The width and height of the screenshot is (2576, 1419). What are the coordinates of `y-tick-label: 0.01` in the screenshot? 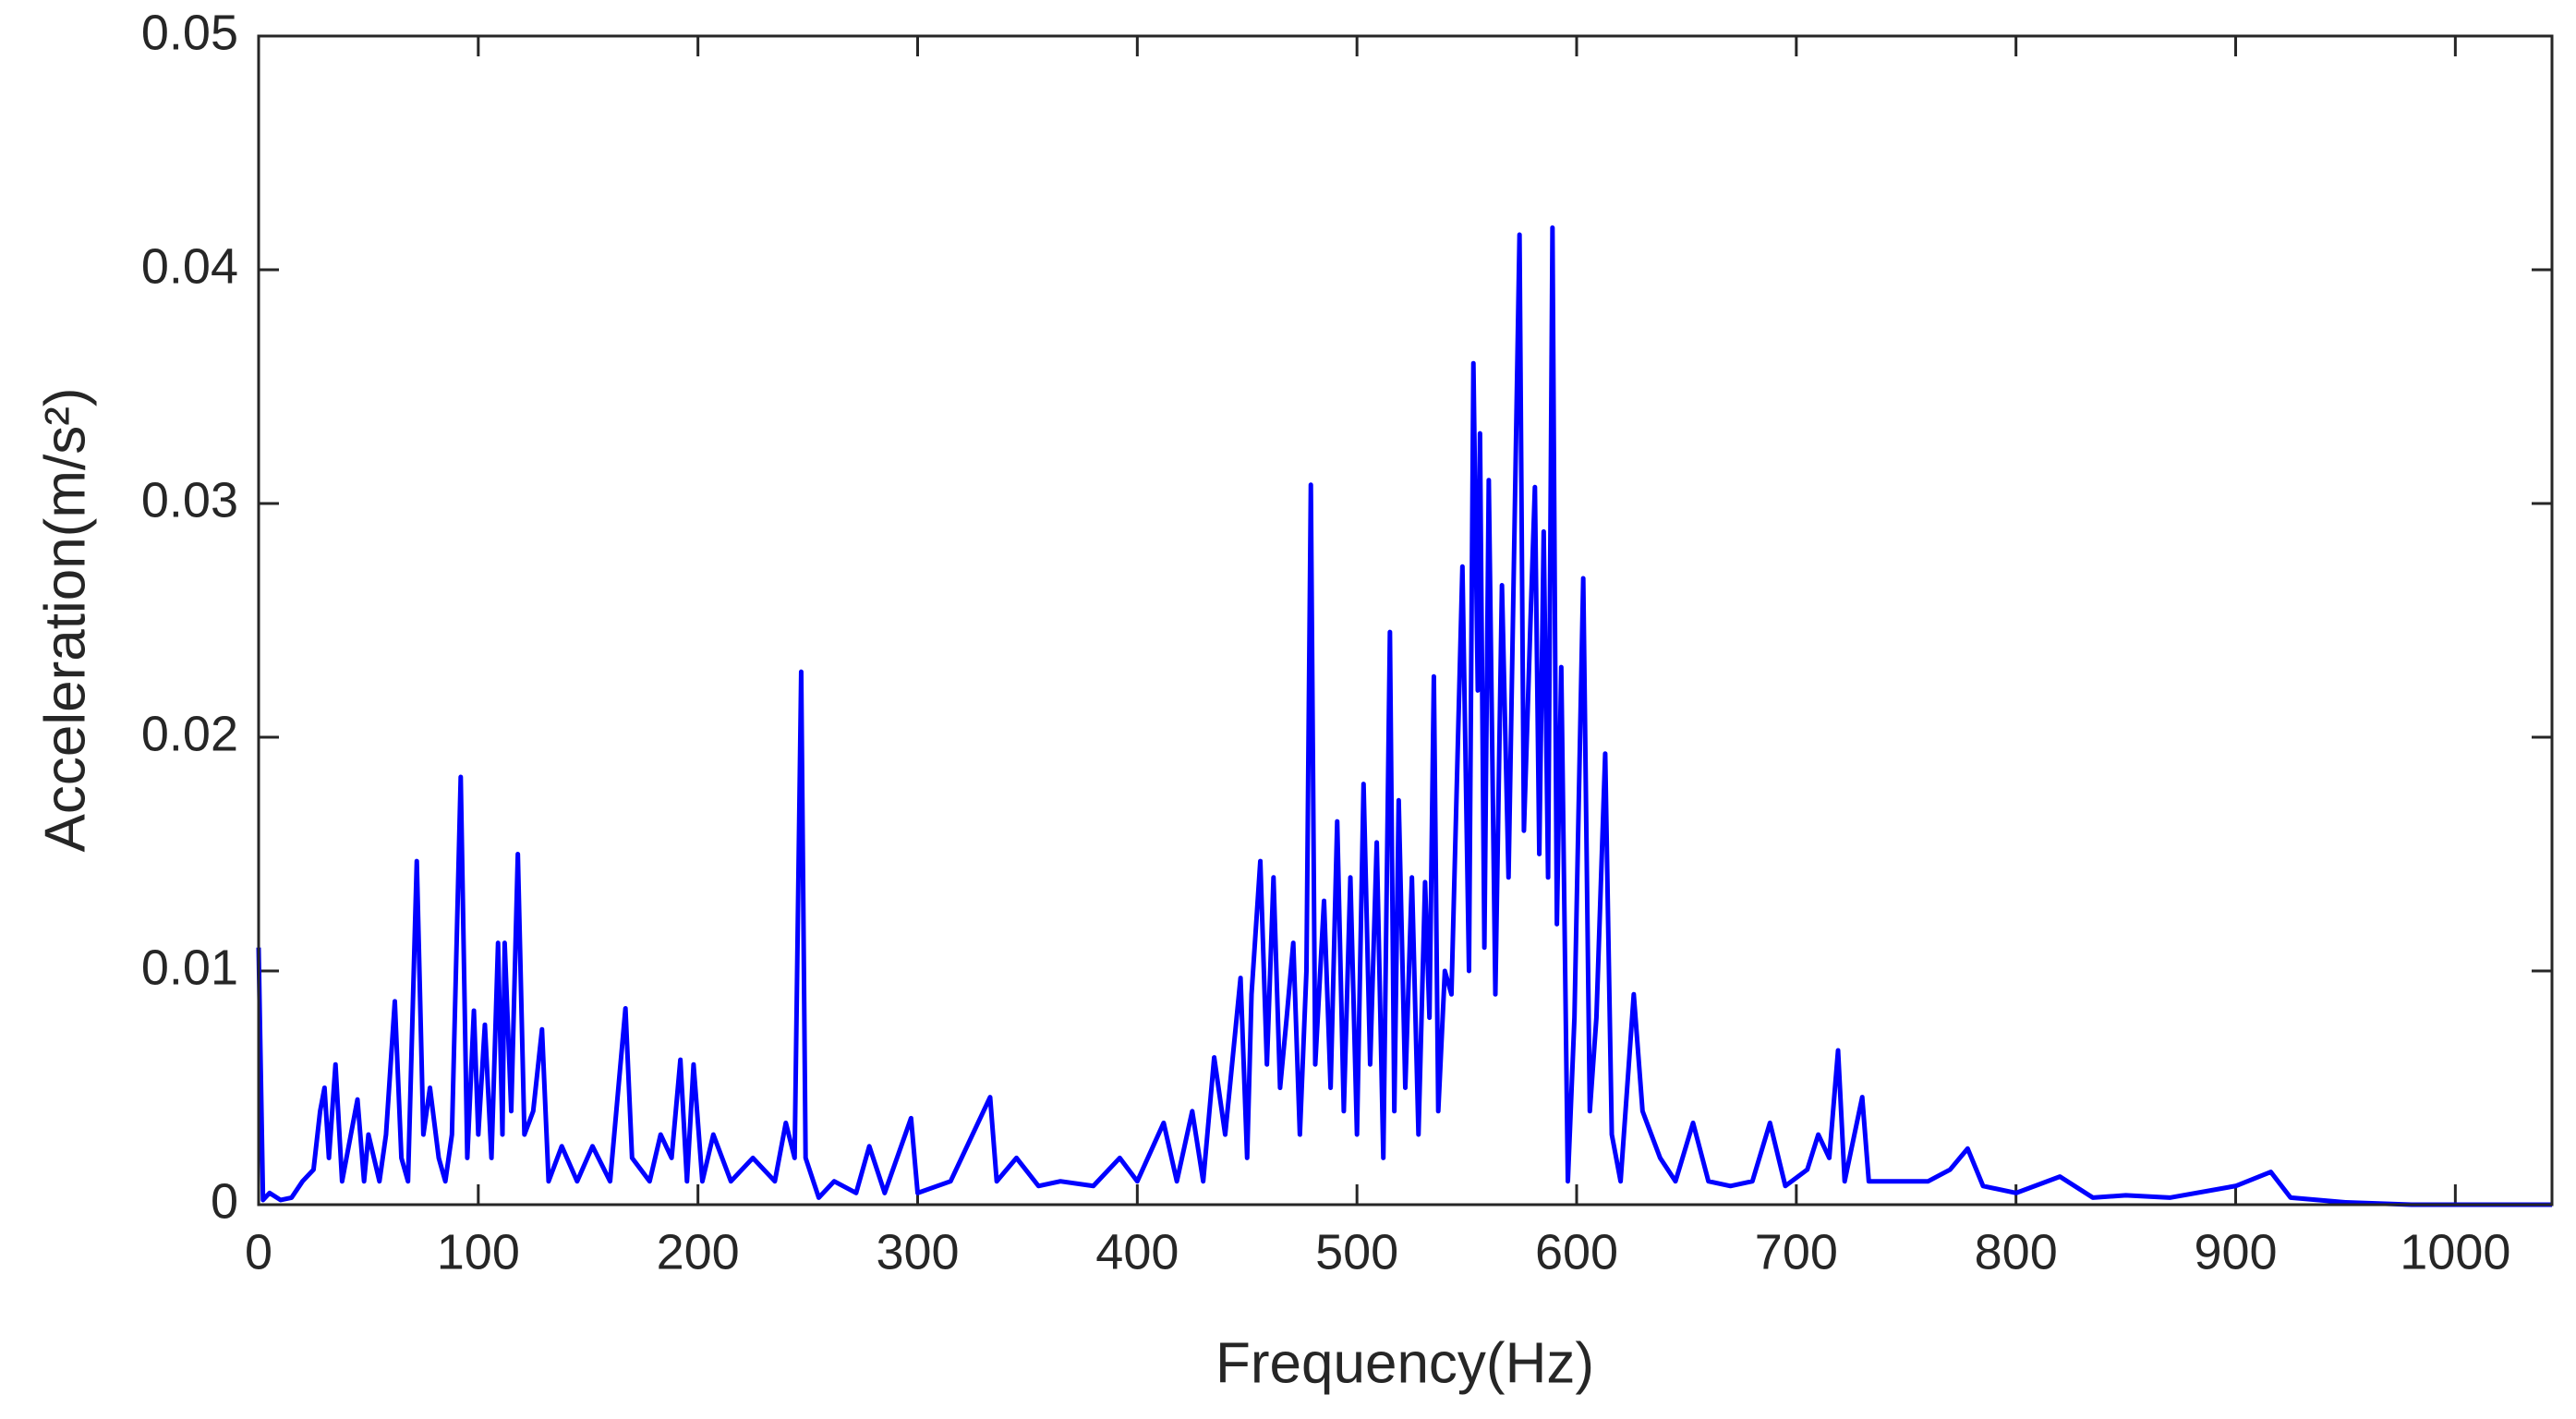 It's located at (189, 967).